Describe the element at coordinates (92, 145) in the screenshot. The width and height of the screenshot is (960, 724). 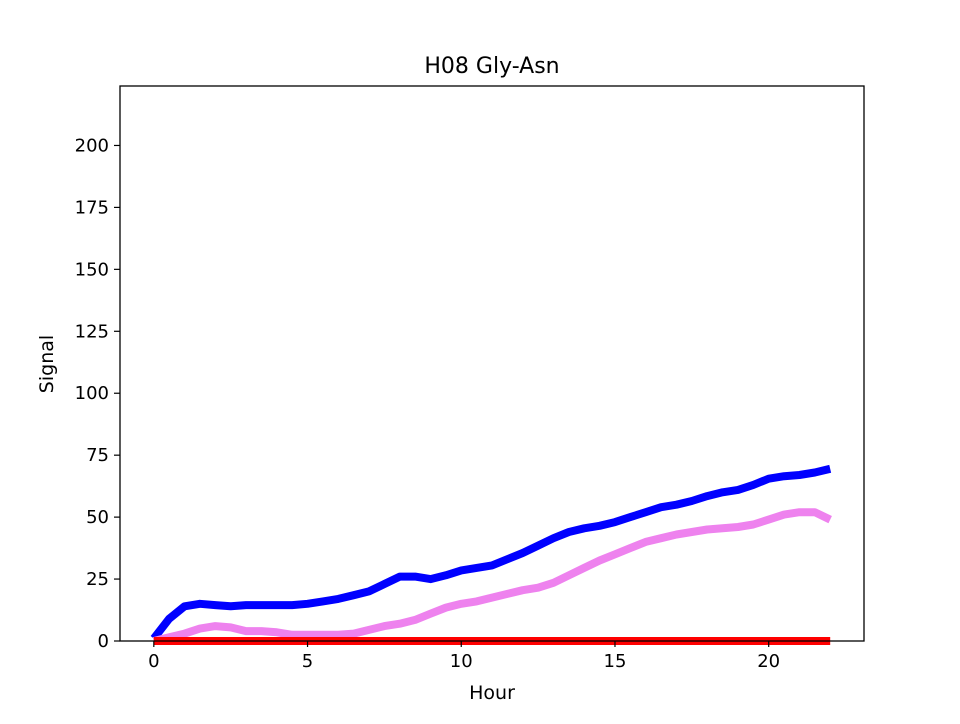
I see `y-tick-label: 200` at that location.